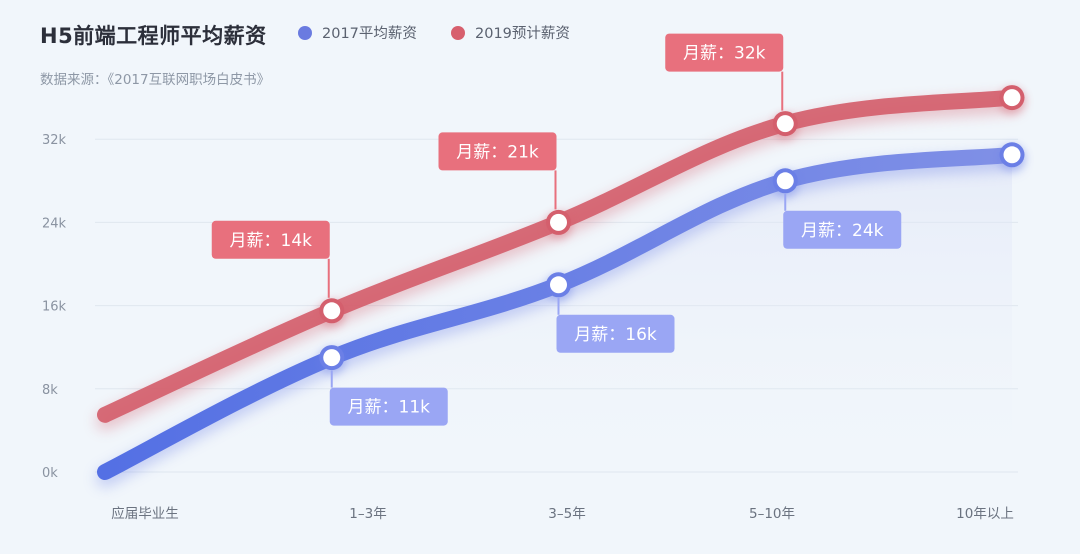 This screenshot has height=554, width=1080. What do you see at coordinates (369, 34) in the screenshot?
I see `legend-label: 2017平均薪资` at bounding box center [369, 34].